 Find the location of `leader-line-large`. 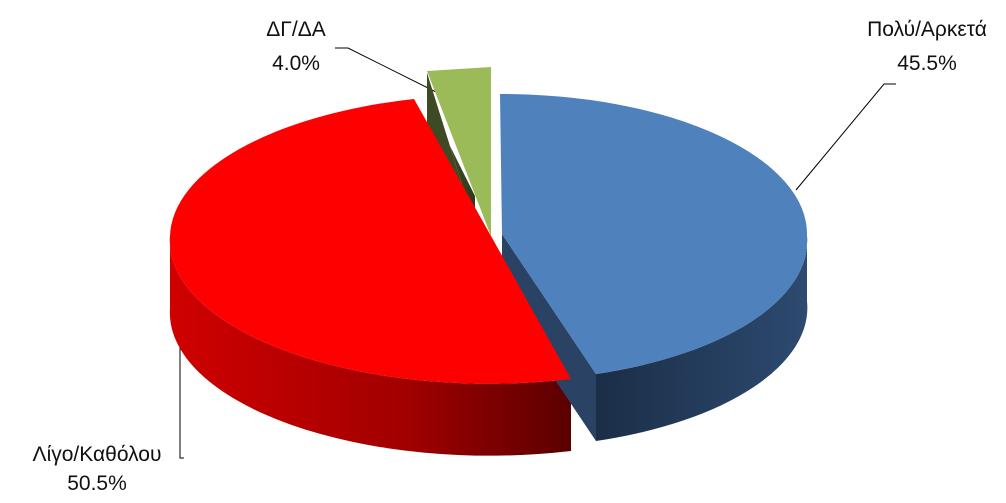

leader-line-large is located at coordinates (845, 137).